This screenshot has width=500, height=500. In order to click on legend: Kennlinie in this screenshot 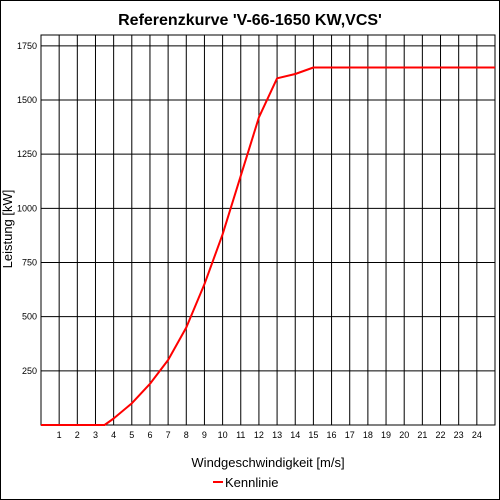, I will do `click(246, 482)`.